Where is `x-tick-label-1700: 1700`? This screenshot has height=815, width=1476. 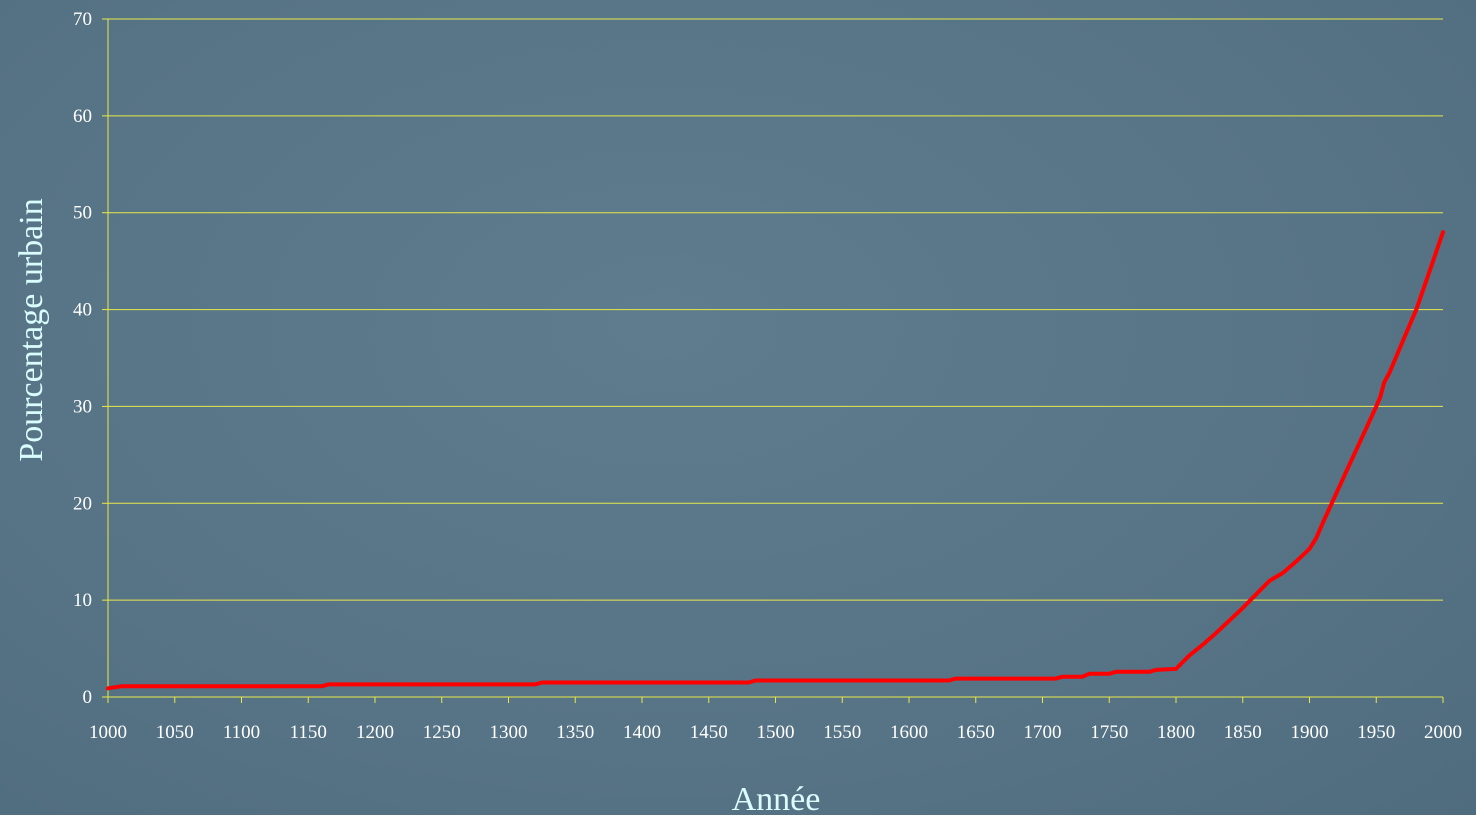 x-tick-label-1700: 1700 is located at coordinates (1043, 732).